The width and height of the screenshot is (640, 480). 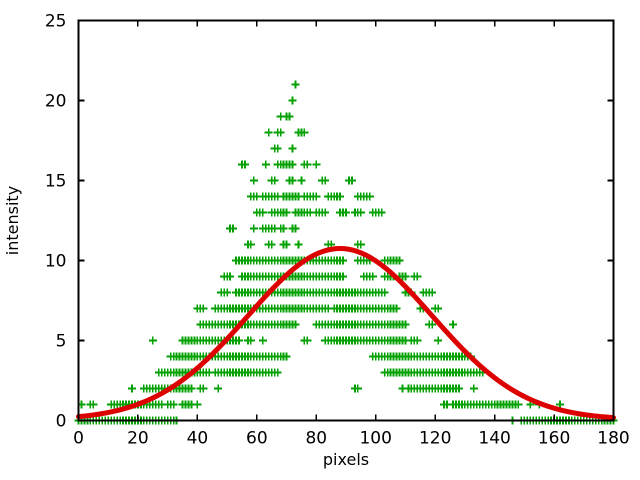 I want to click on x-tick-label: 40, so click(x=198, y=439).